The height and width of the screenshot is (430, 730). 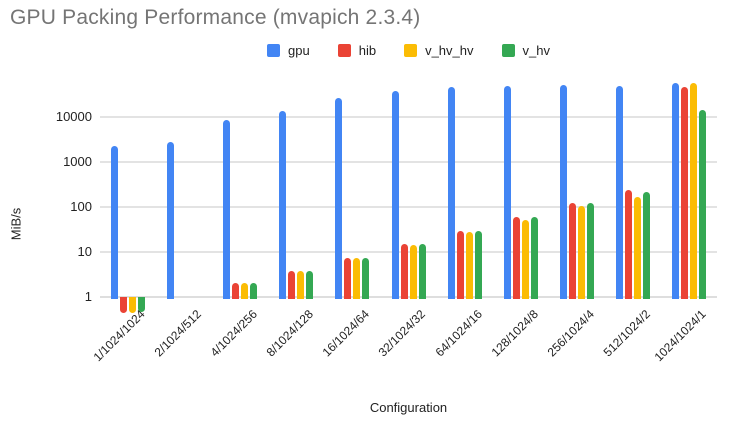 What do you see at coordinates (352, 185) in the screenshot?
I see `bar-group-16/1024/64` at bounding box center [352, 185].